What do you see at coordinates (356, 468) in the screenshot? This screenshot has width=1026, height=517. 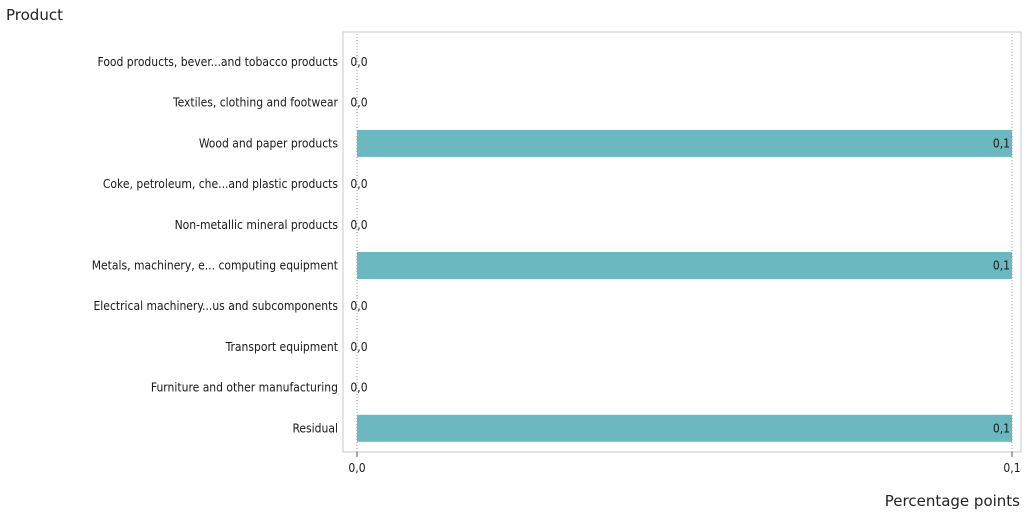 I see `x-tick-label-0: 0,0` at bounding box center [356, 468].